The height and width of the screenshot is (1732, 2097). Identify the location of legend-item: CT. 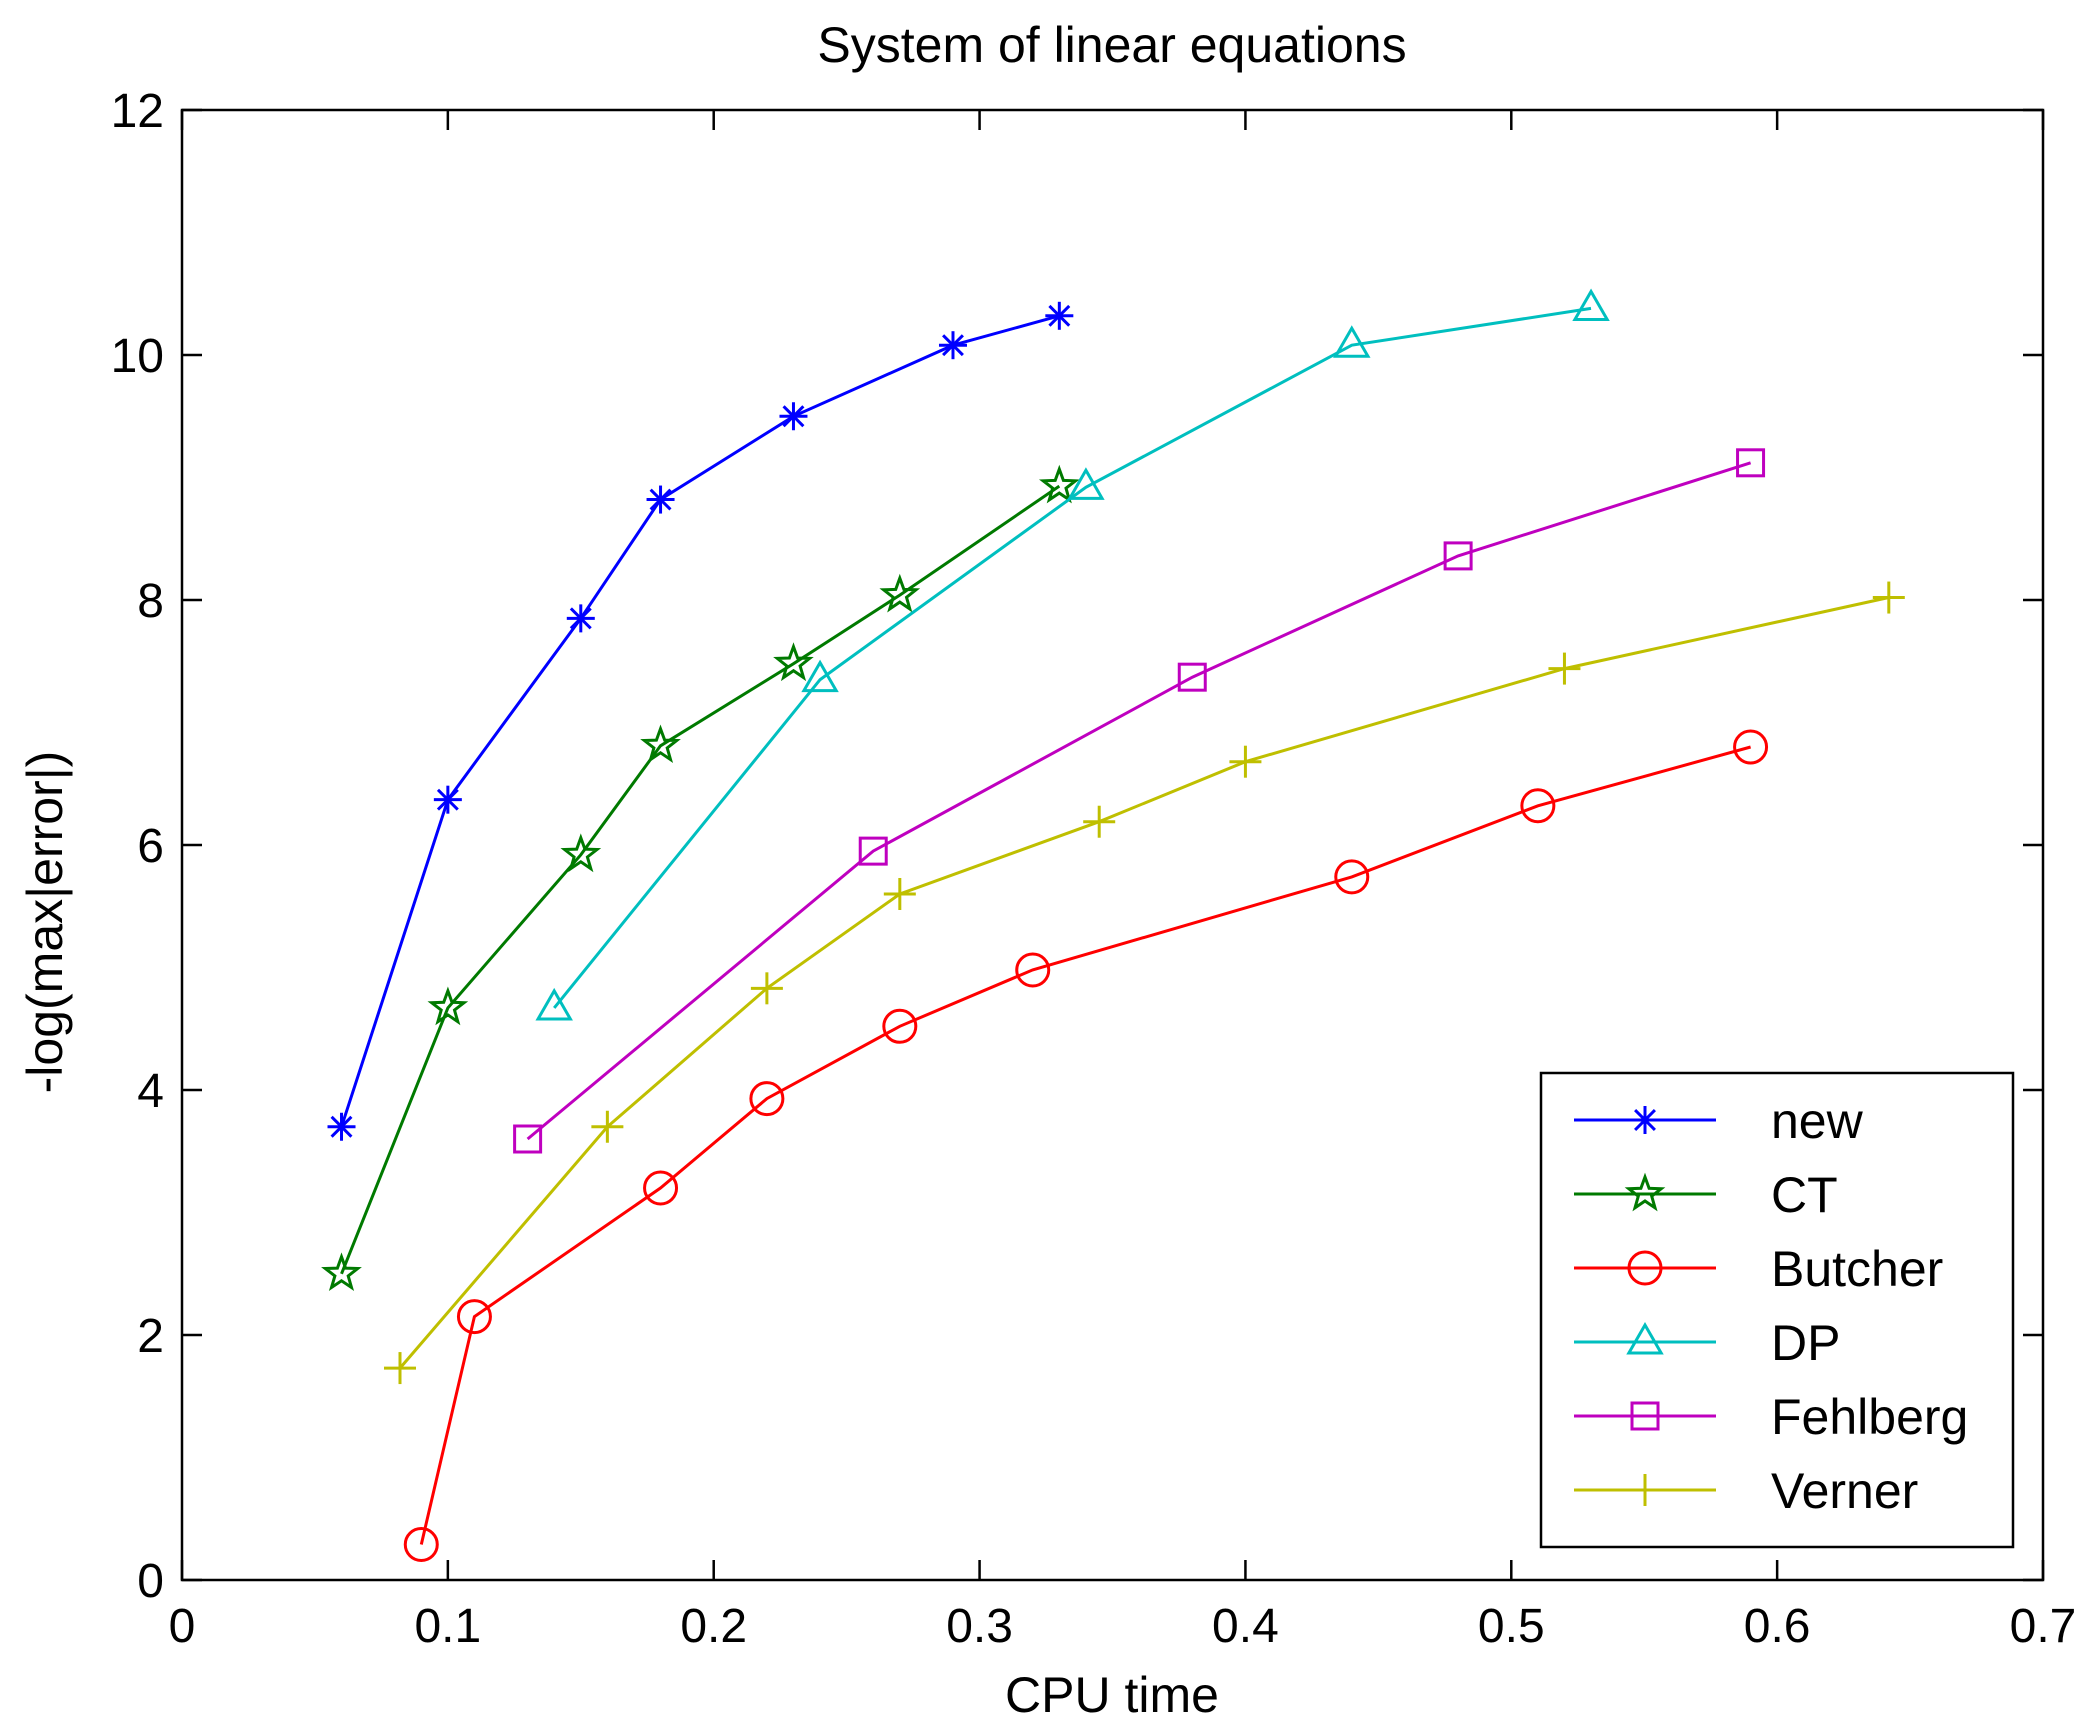
(1706, 1195).